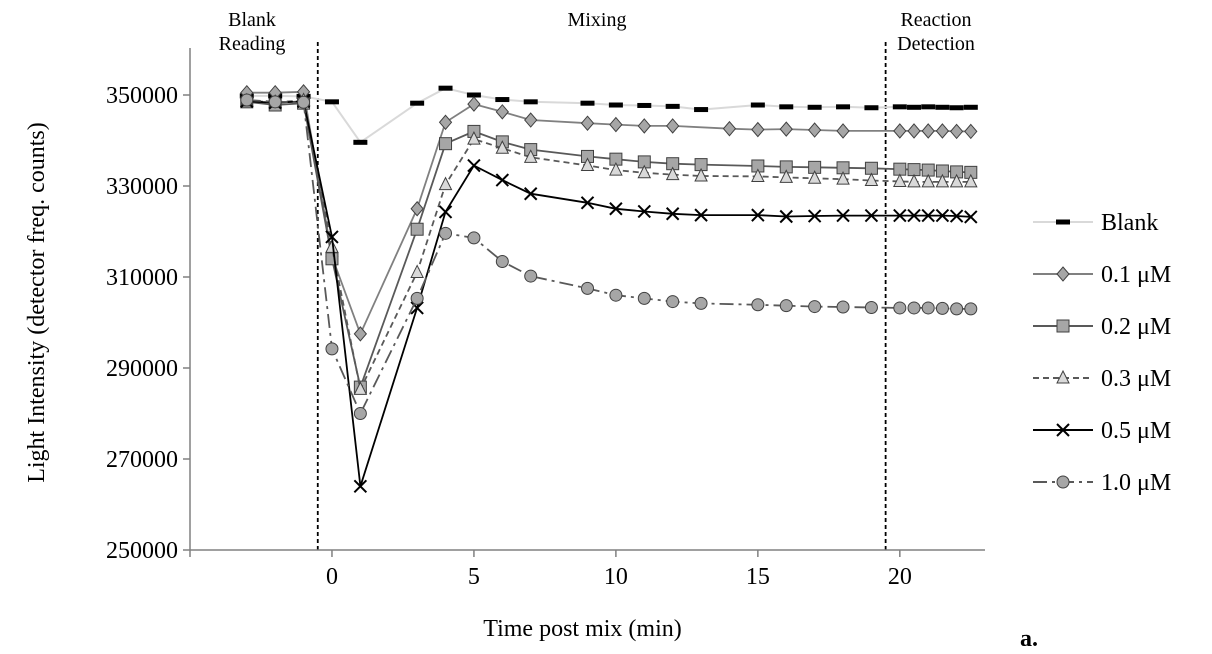 This screenshot has width=1212, height=654. I want to click on legend-entry: 0.2 μM, so click(1102, 327).